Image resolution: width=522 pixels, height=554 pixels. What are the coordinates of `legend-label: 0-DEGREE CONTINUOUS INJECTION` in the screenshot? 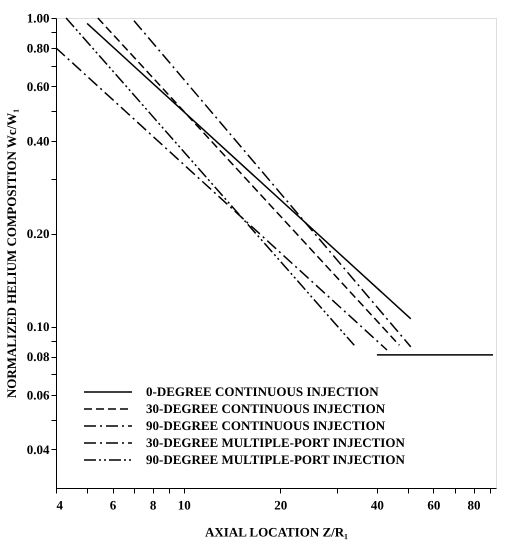 It's located at (263, 391).